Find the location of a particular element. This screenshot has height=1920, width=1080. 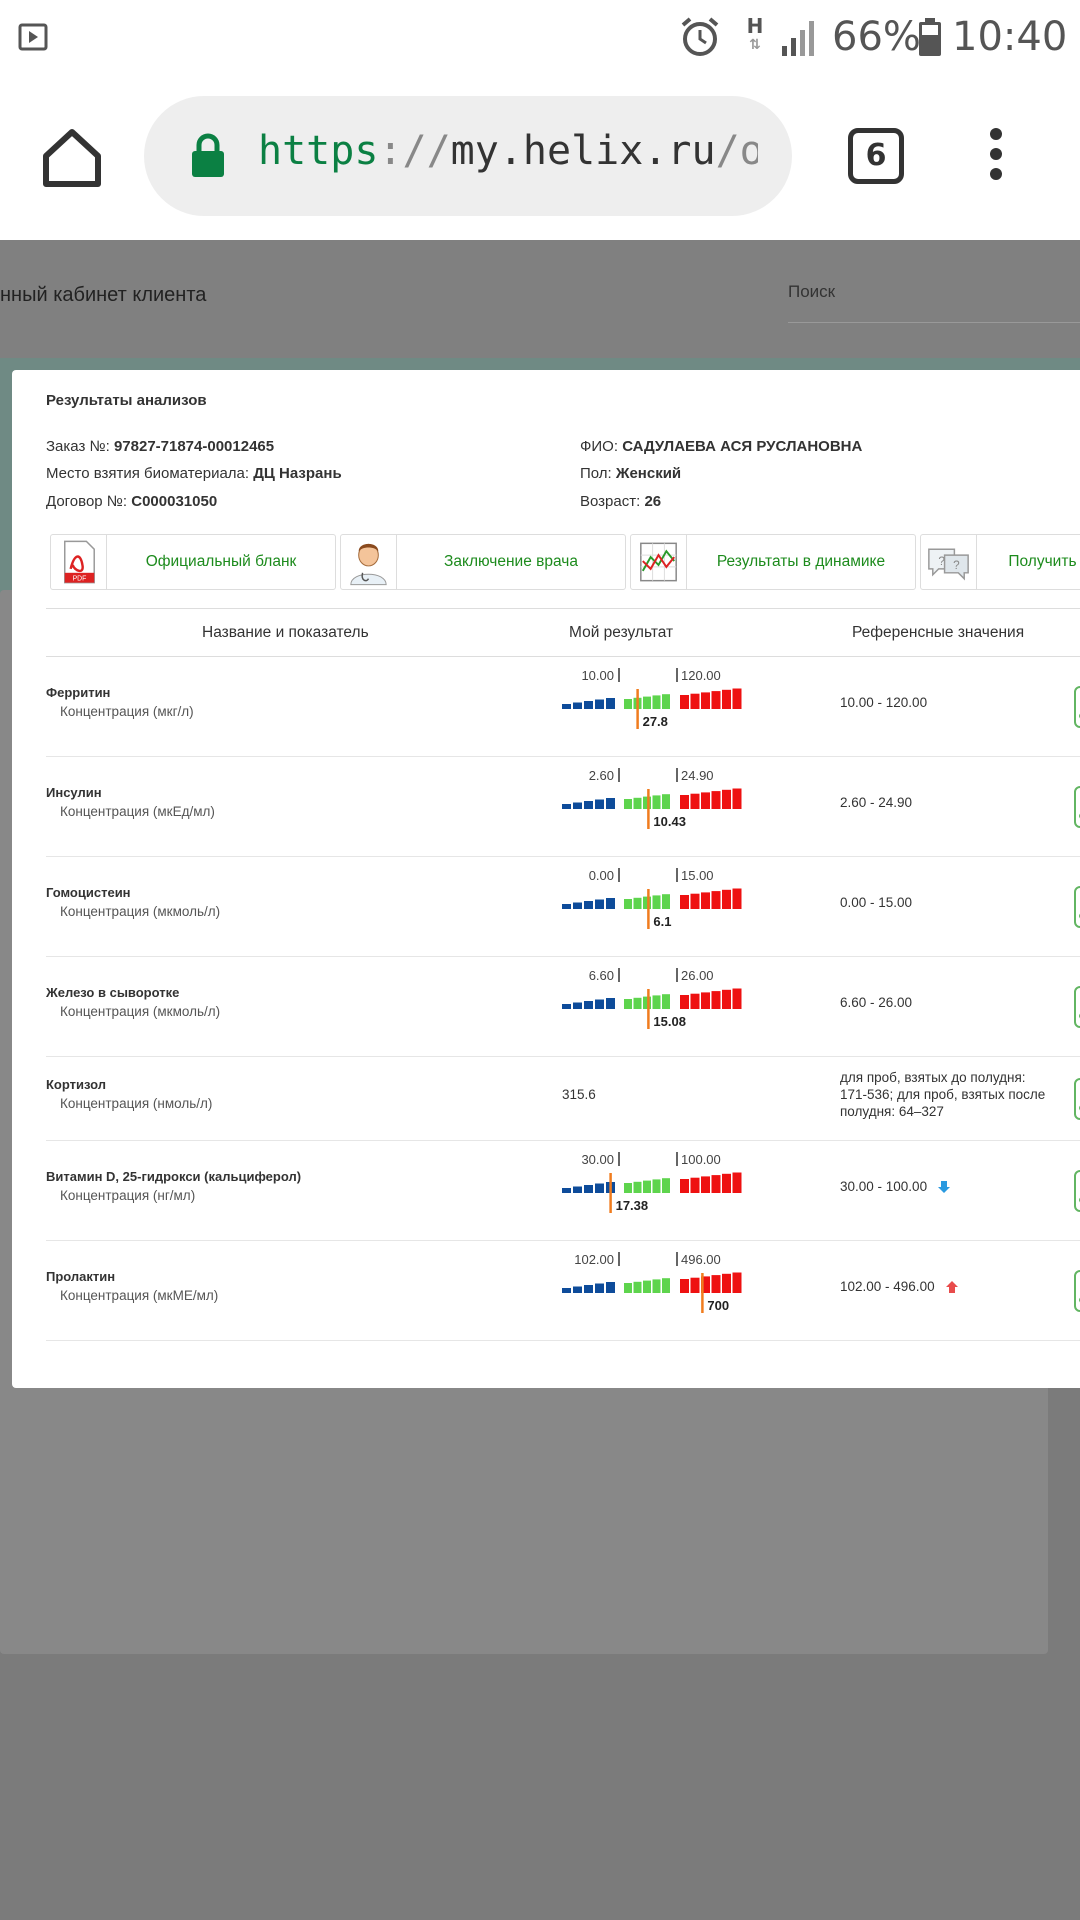

address-bar: https://my.helix.ru/orders is located at coordinates (468, 156).